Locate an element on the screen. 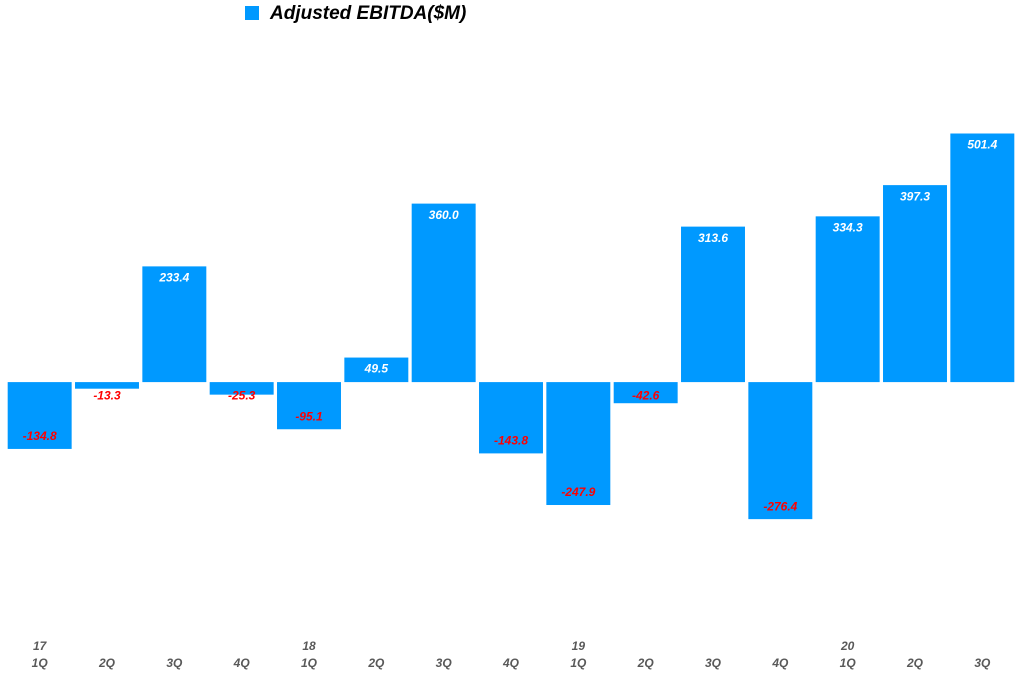 The height and width of the screenshot is (680, 1024). value-label: -42.6 is located at coordinates (646, 395).